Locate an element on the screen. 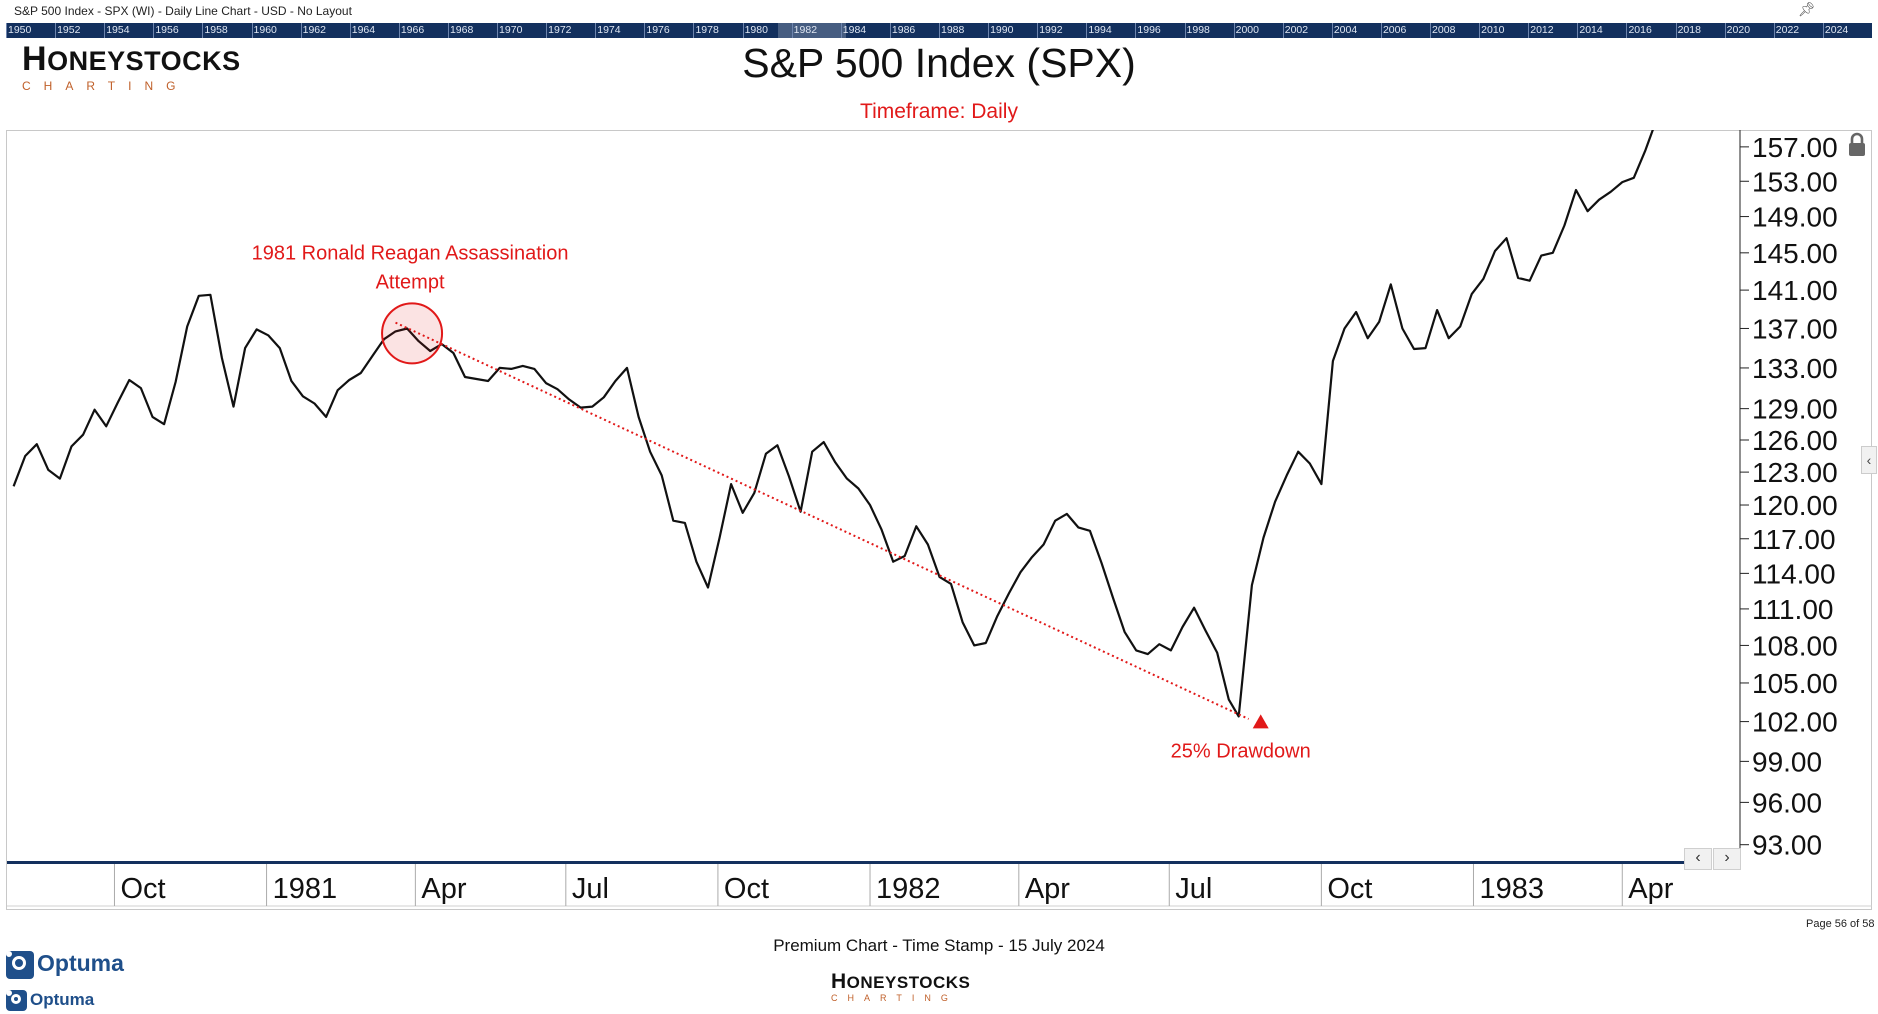 This screenshot has width=1878, height=1014. timeline-year-label: 1980 is located at coordinates (756, 30).